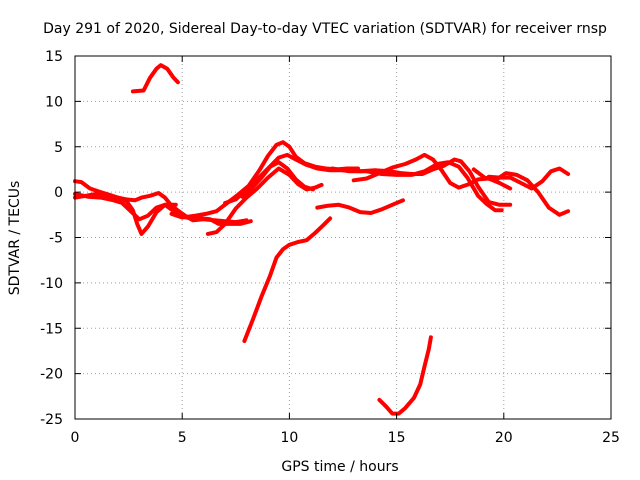 This screenshot has height=480, width=640. I want to click on x-tick-label: 15, so click(397, 438).